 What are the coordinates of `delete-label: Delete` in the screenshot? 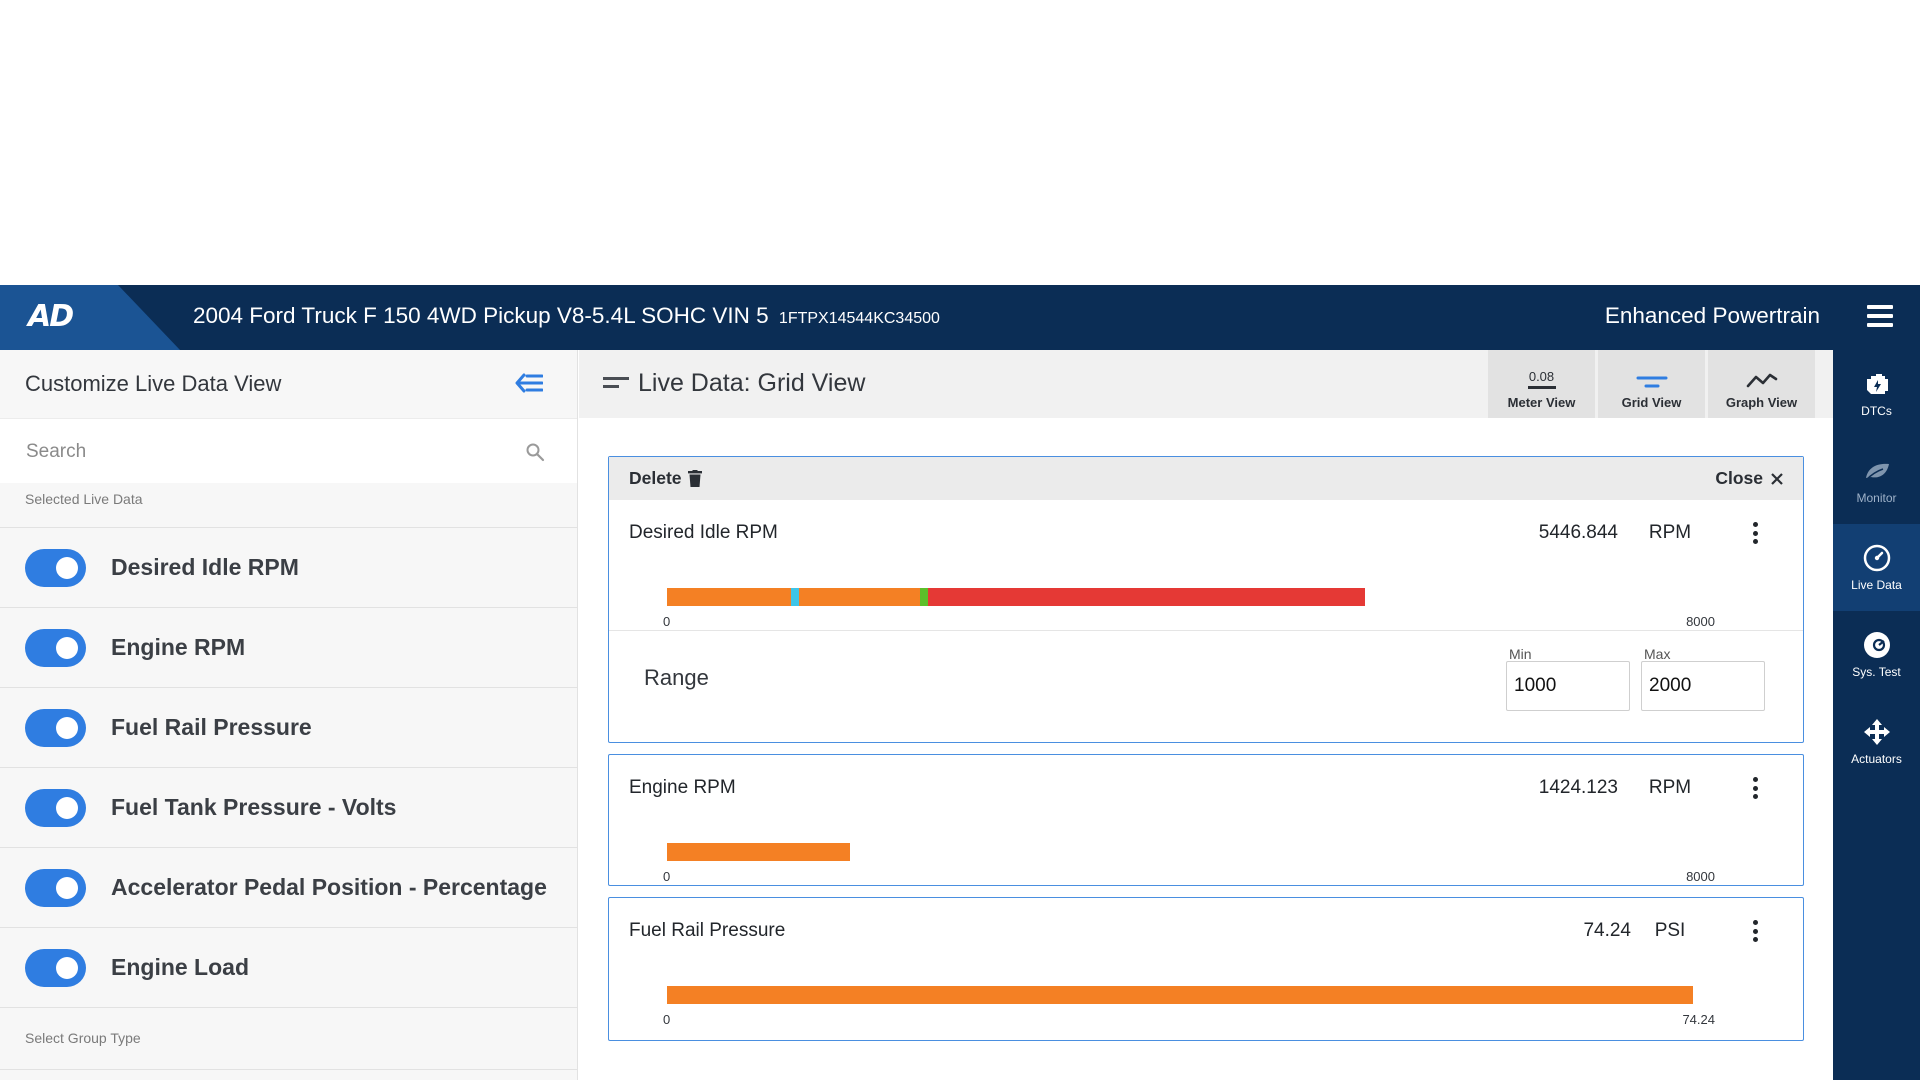 It's located at (655, 478).